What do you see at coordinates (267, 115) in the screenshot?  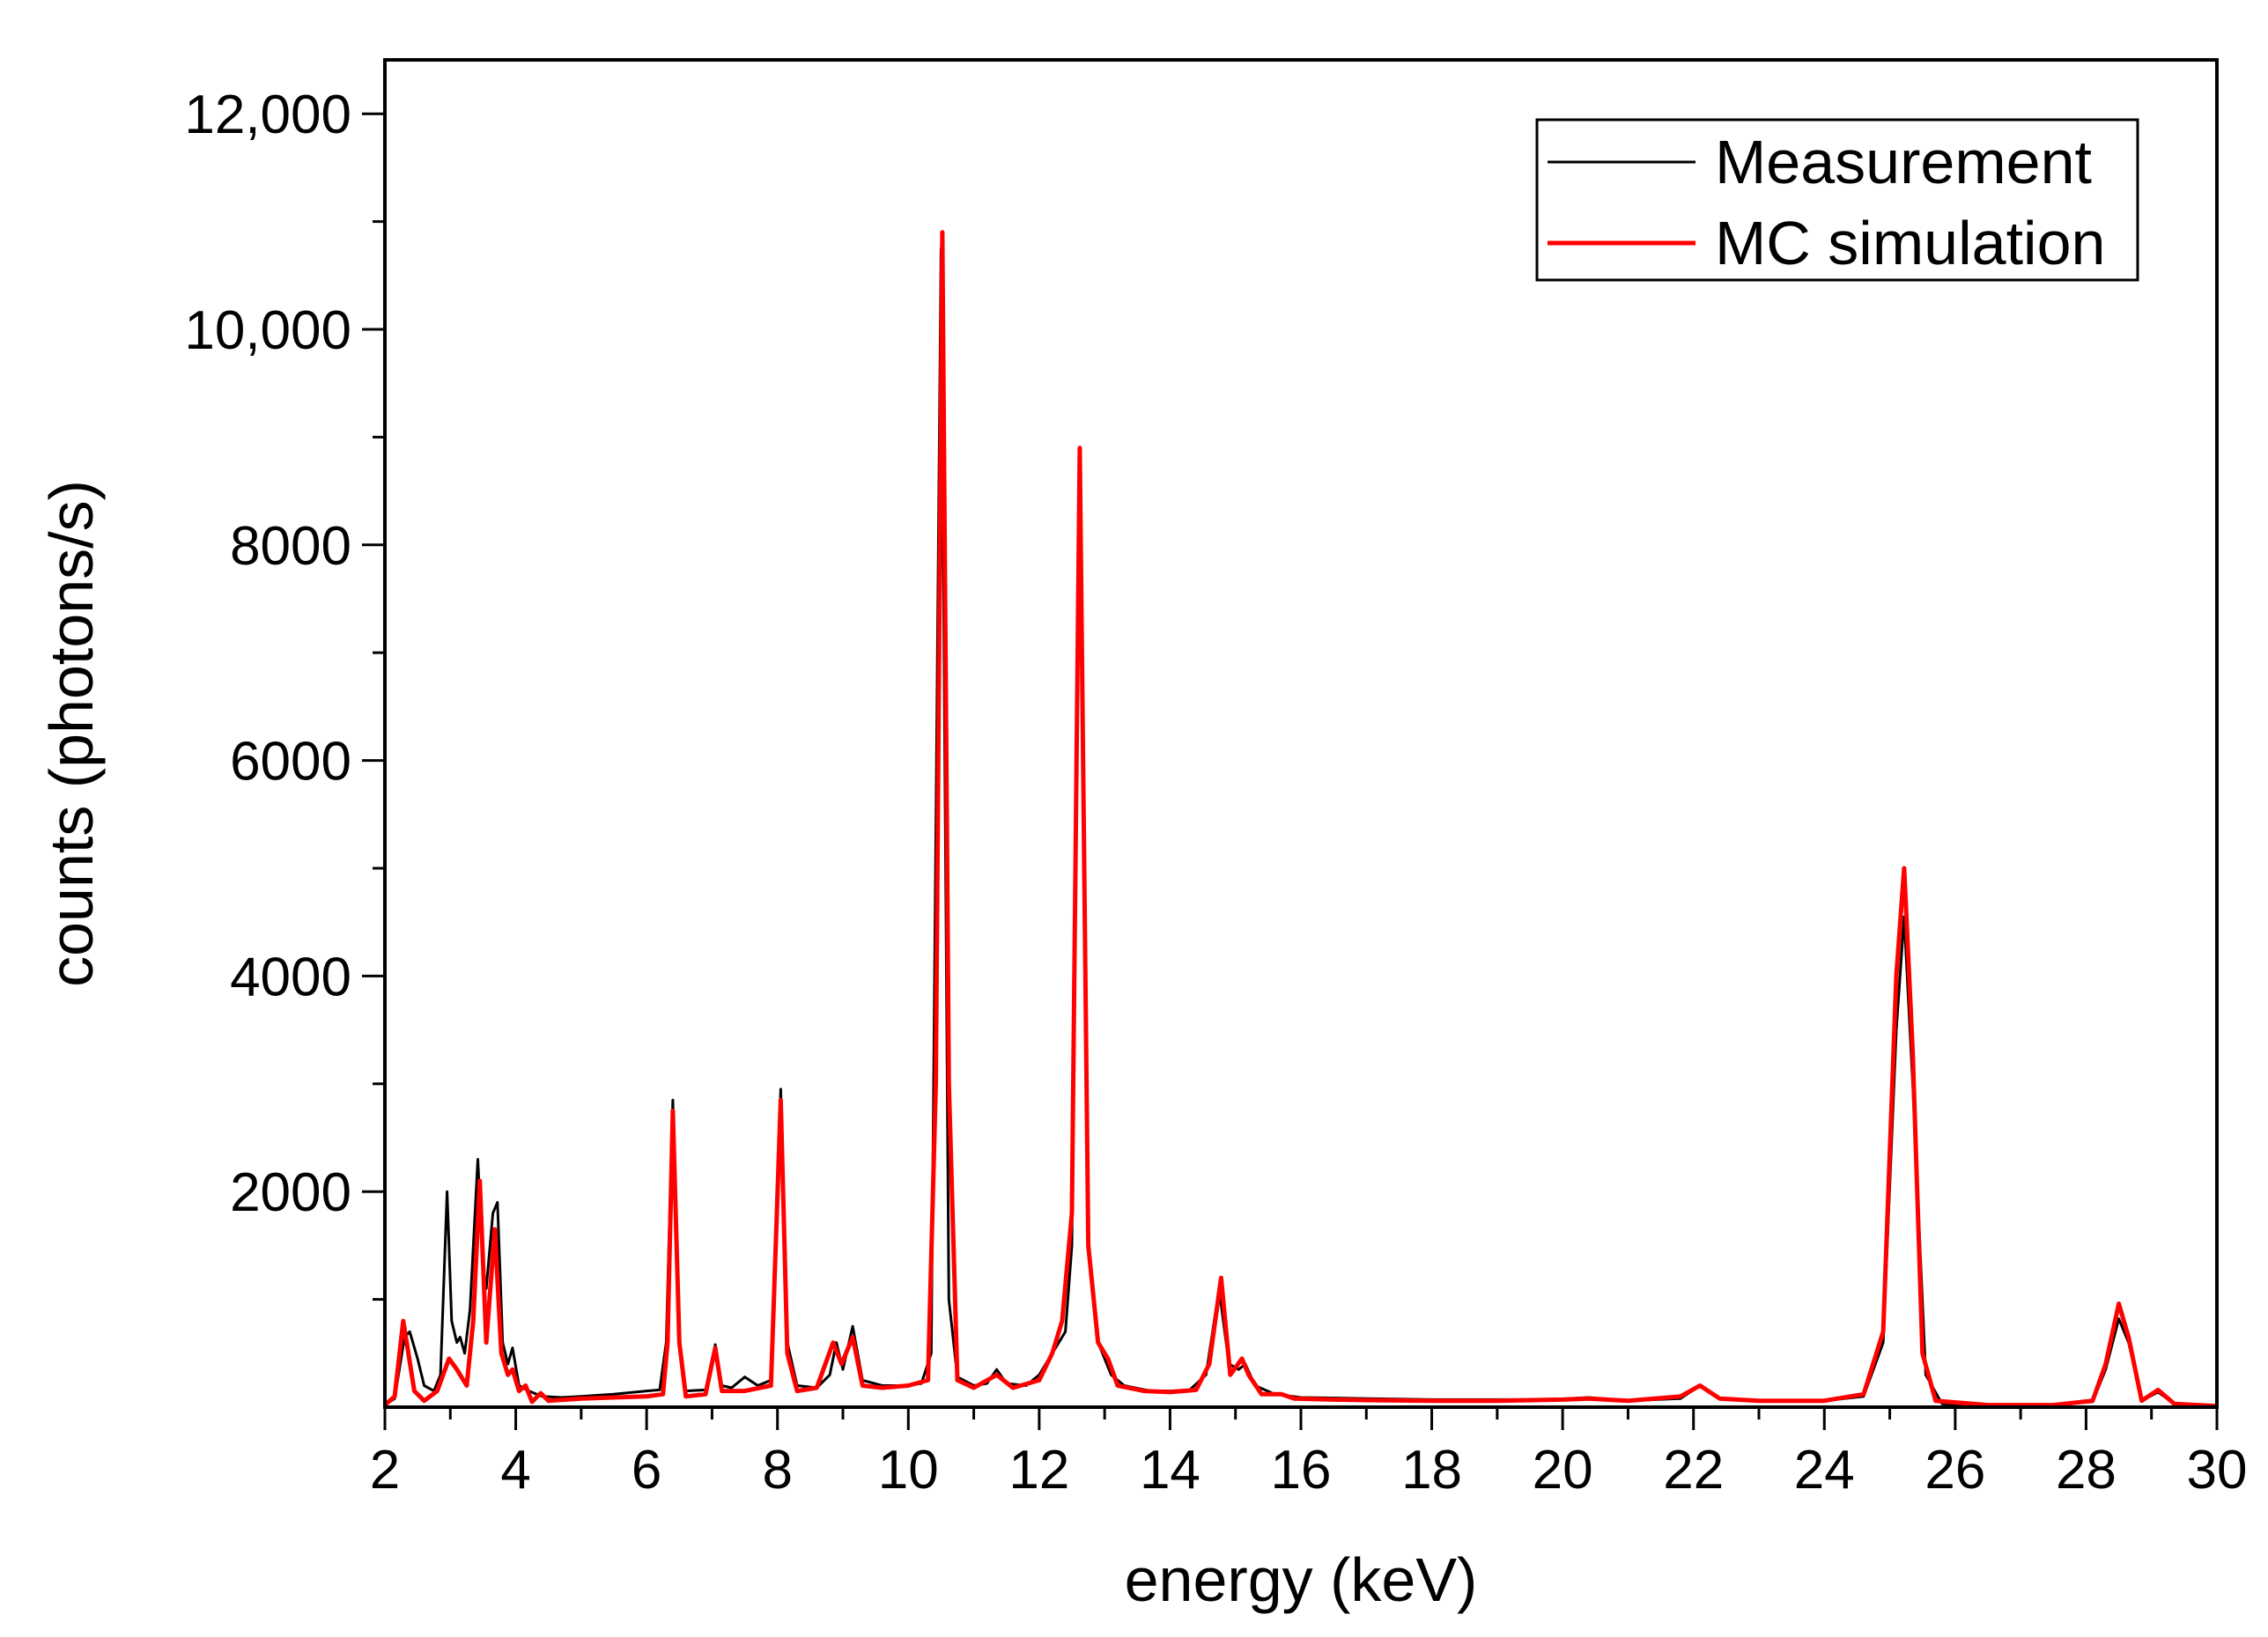 I see `y-tick-label: 12,000` at bounding box center [267, 115].